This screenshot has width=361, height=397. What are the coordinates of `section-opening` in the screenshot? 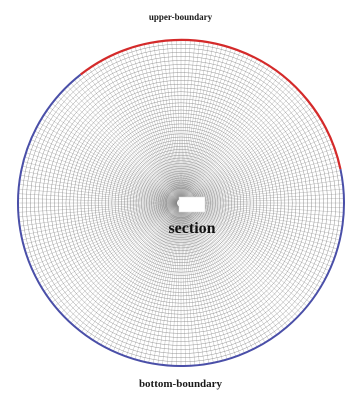 It's located at (192, 204).